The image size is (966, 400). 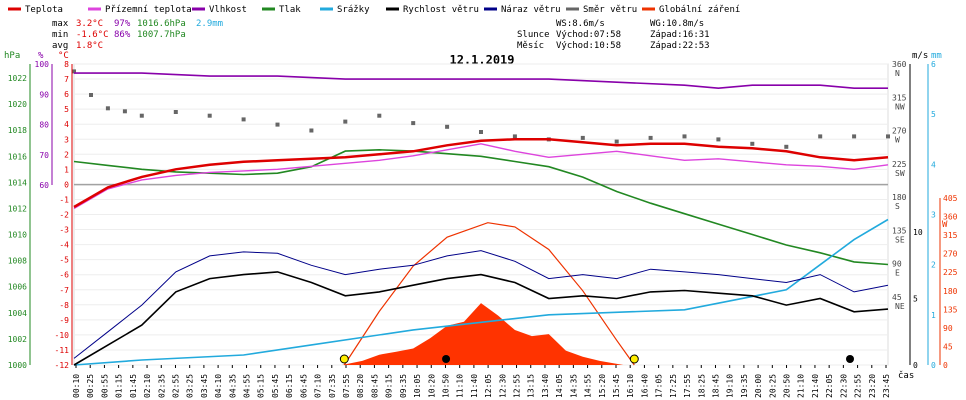 What do you see at coordinates (247, 386) in the screenshot?
I see `x-tick-label: 04:55` at bounding box center [247, 386].